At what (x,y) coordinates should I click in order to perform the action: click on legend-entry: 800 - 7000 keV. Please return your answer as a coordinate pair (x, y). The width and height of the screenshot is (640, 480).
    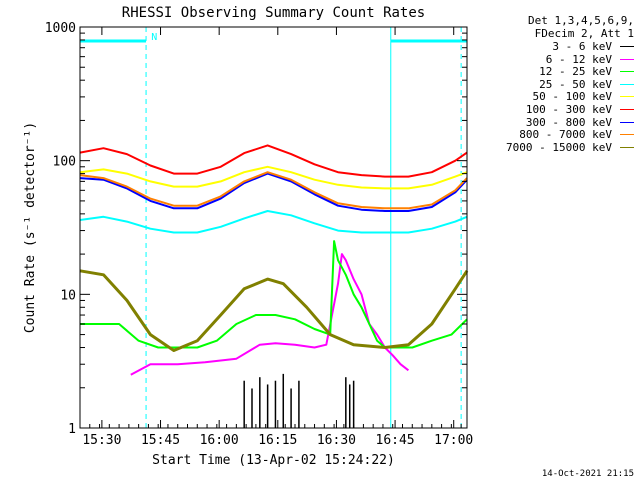
    Looking at the image, I should click on (576, 134).